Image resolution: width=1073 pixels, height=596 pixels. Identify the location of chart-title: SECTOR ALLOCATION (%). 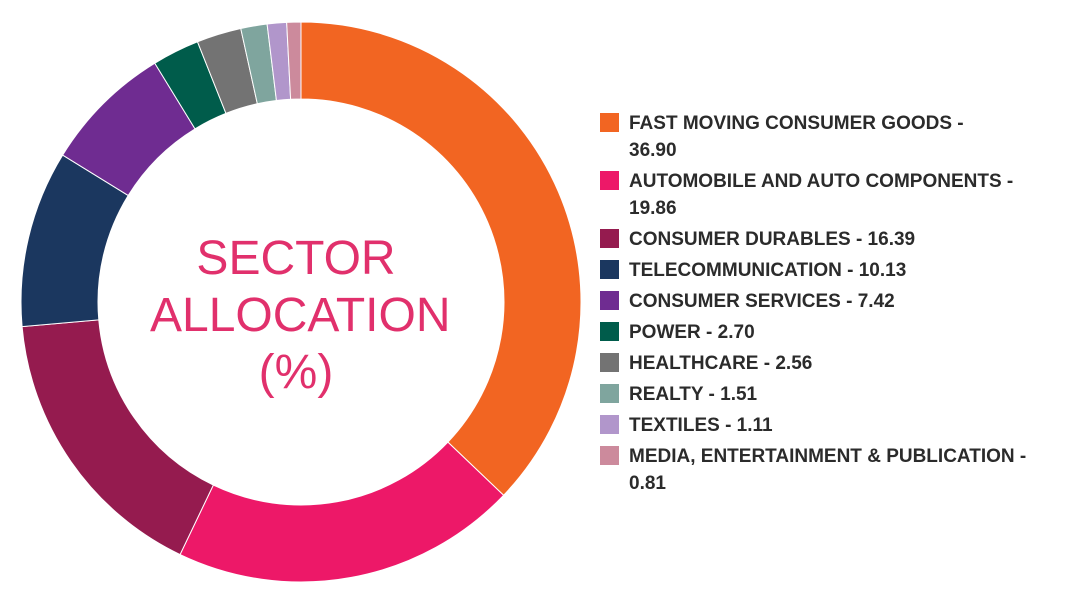
(300, 315).